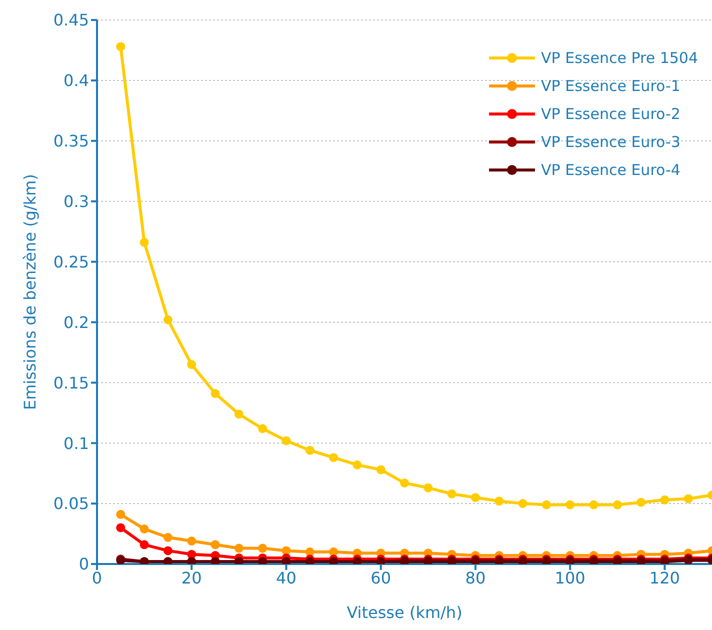 The height and width of the screenshot is (630, 712). What do you see at coordinates (404, 612) in the screenshot?
I see `x-axis-title: Vitesse (km/h)` at bounding box center [404, 612].